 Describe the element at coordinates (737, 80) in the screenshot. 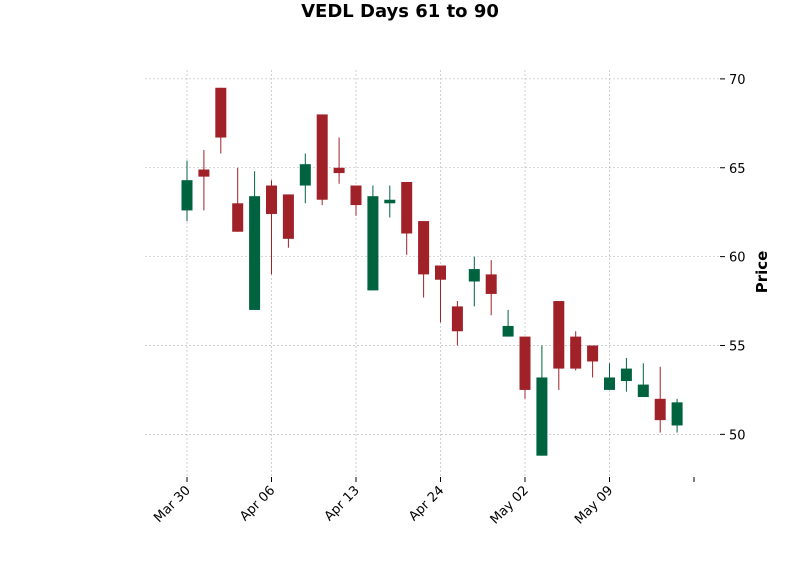

I see `y-tick-label: 70` at that location.